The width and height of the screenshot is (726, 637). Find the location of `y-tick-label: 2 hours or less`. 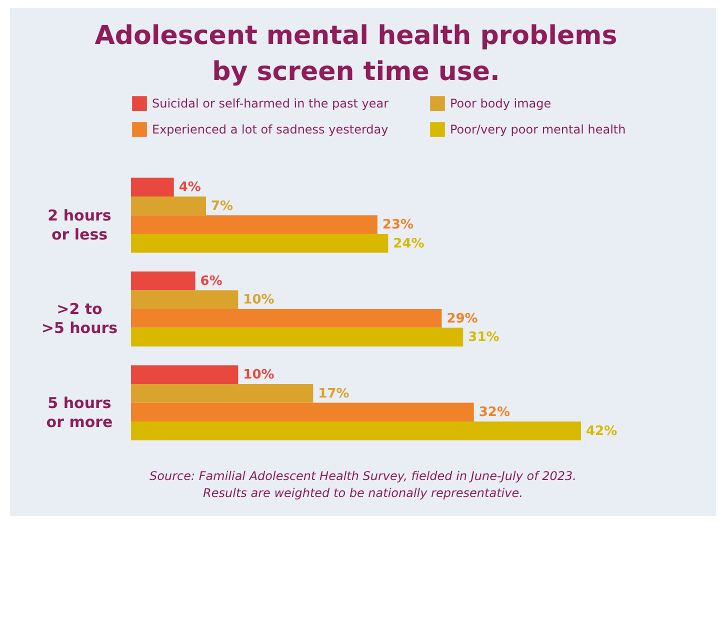

y-tick-label: 2 hours or less is located at coordinates (80, 225).